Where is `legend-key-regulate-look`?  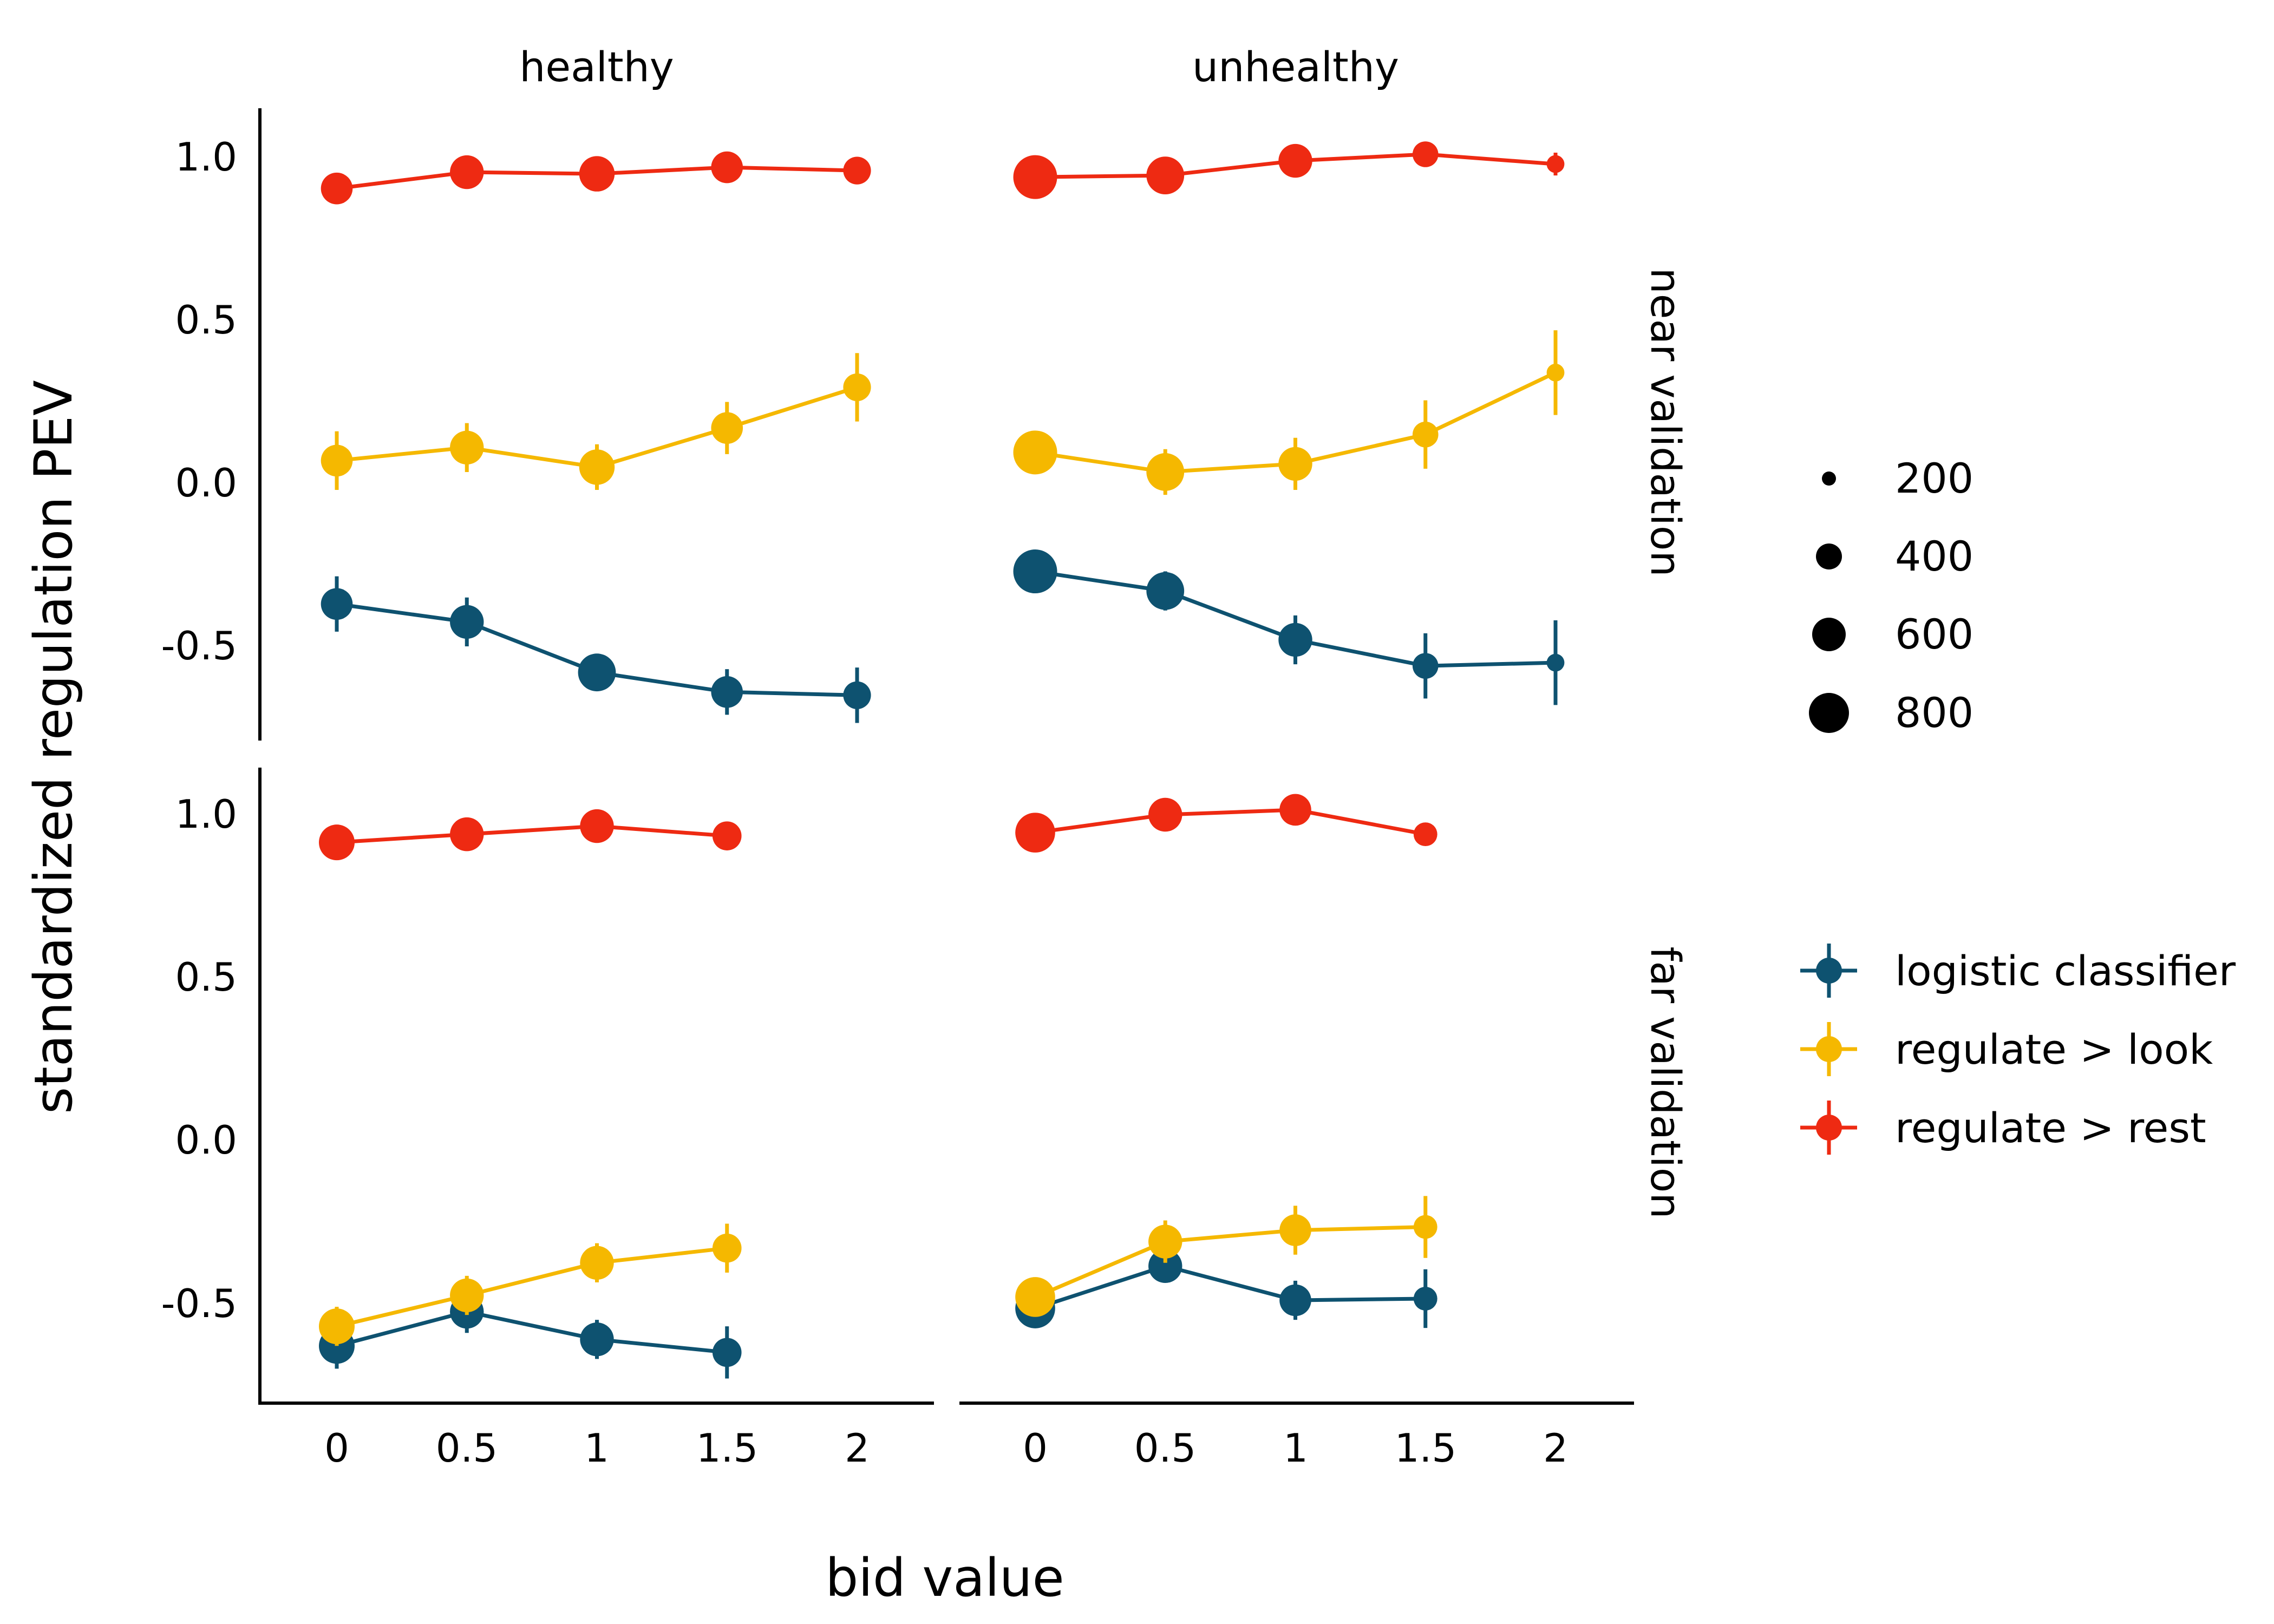
legend-key-regulate-look is located at coordinates (1829, 1049).